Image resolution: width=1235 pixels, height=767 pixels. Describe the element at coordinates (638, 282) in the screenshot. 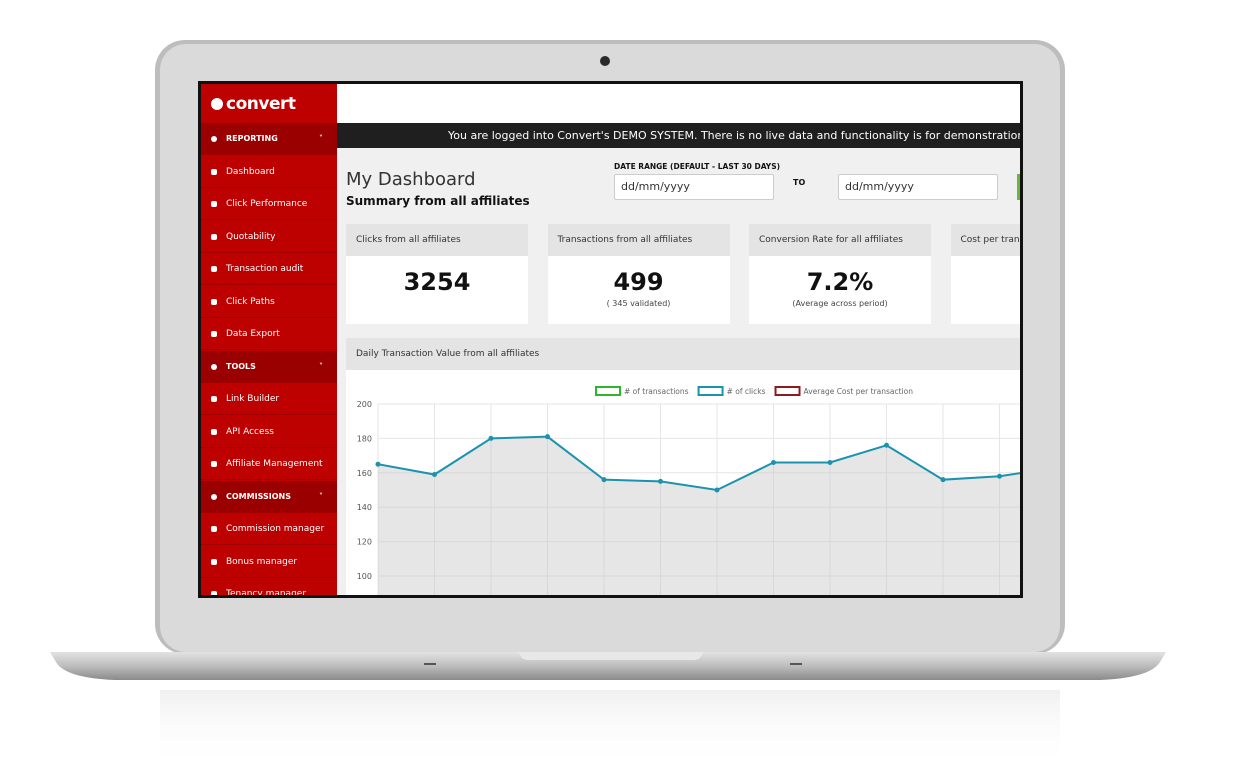

I see `card-value: 499` at that location.